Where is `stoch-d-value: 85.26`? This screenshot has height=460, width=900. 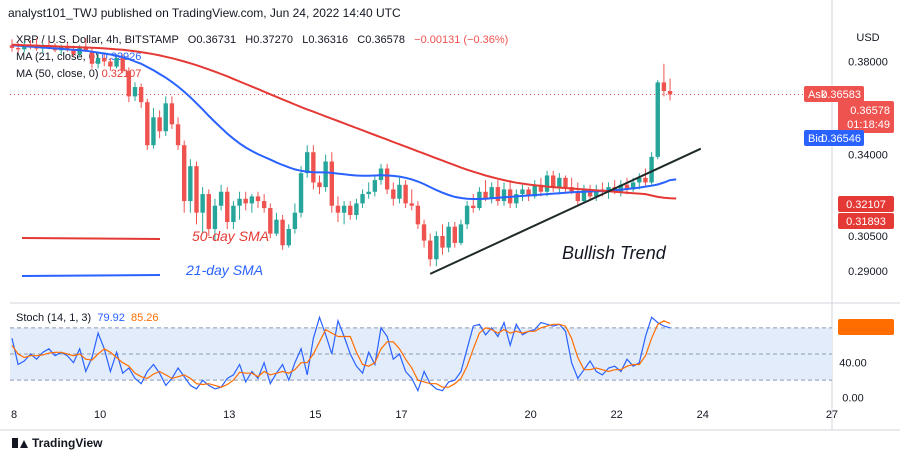
stoch-d-value: 85.26 is located at coordinates (145, 318).